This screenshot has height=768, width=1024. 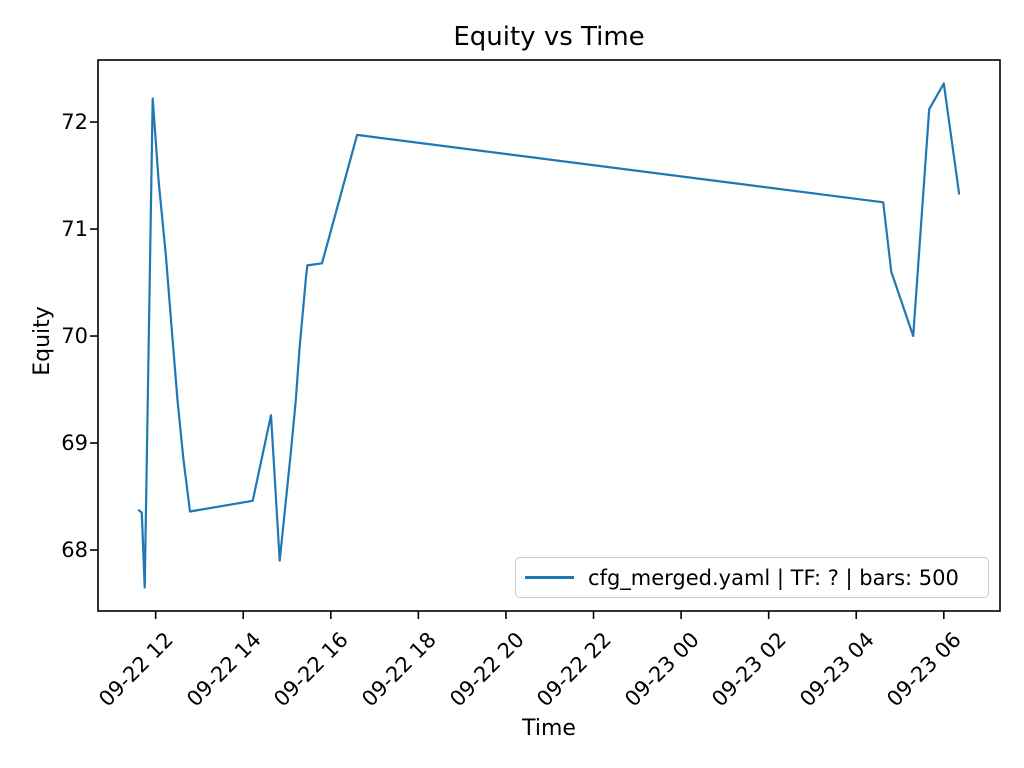 I want to click on chart-title: Equity vs Time, so click(x=549, y=37).